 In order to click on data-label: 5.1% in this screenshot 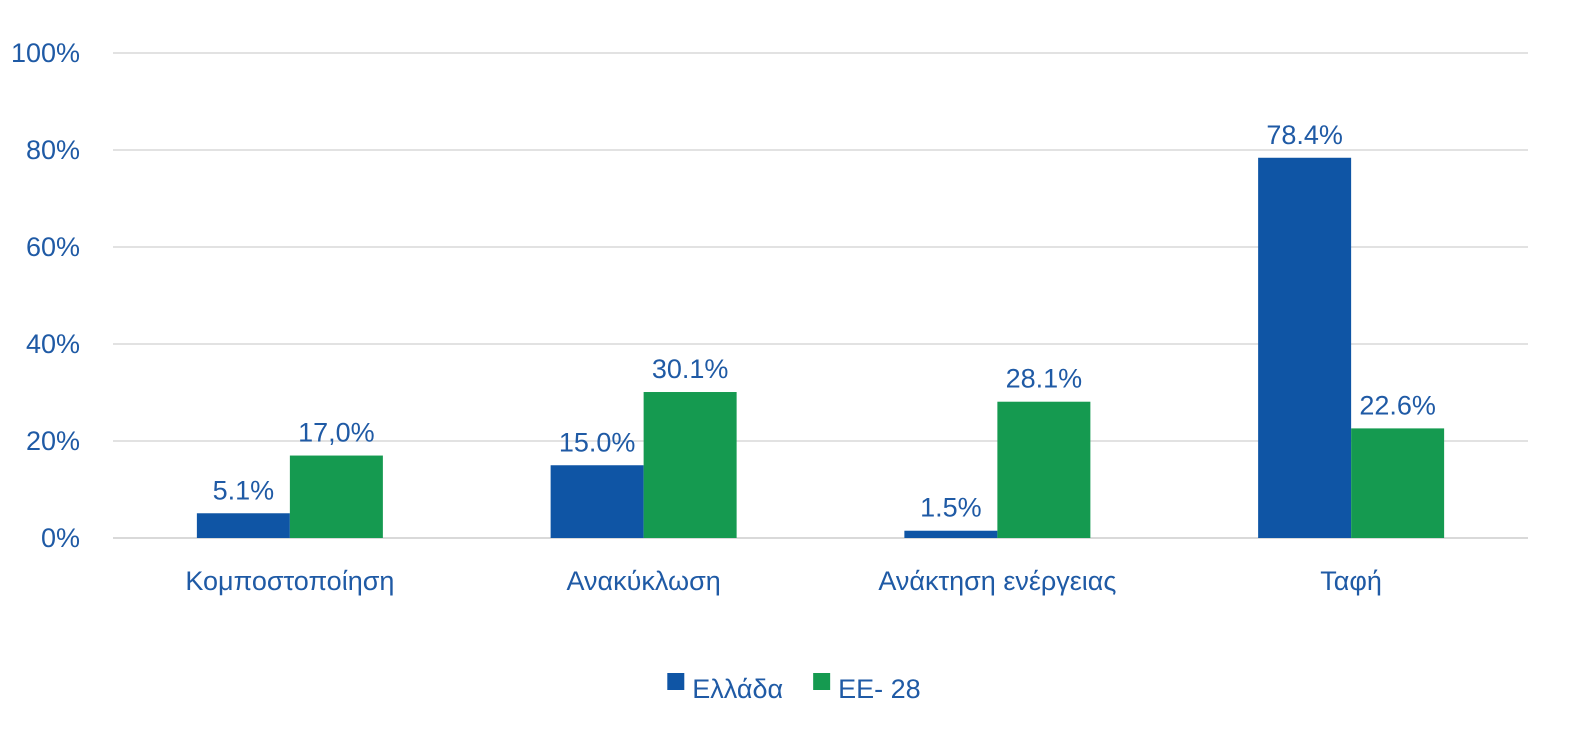, I will do `click(244, 490)`.